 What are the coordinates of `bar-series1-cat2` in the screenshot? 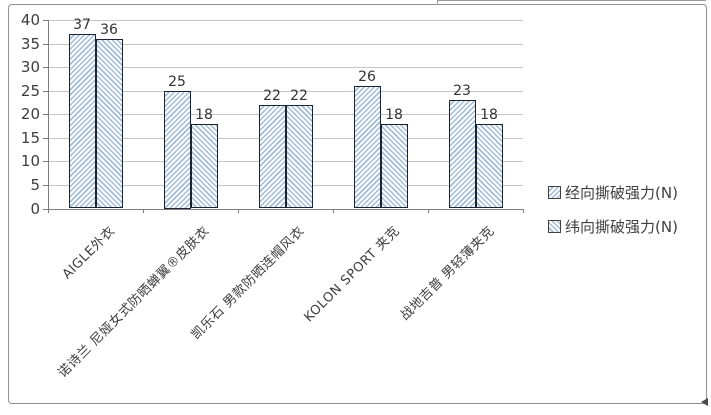 It's located at (177, 149).